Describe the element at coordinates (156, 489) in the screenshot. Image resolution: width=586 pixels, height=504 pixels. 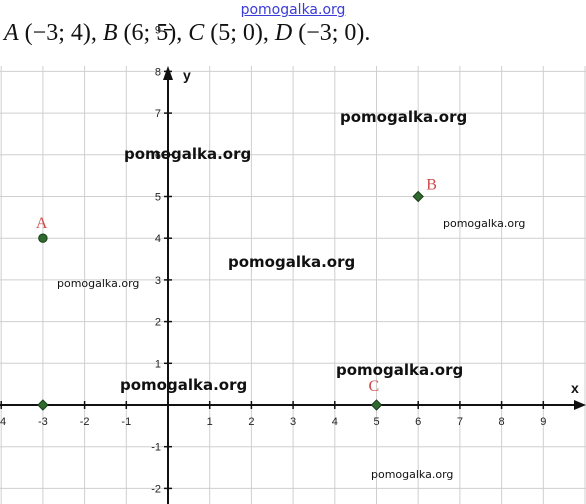
I see `y-tick-label: -2` at that location.